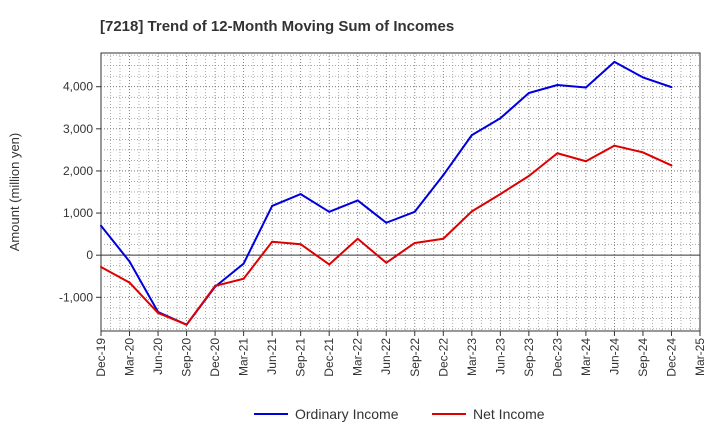 Image resolution: width=720 pixels, height=440 pixels. What do you see at coordinates (386, 356) in the screenshot?
I see `x-tick-label: Jun-22` at bounding box center [386, 356].